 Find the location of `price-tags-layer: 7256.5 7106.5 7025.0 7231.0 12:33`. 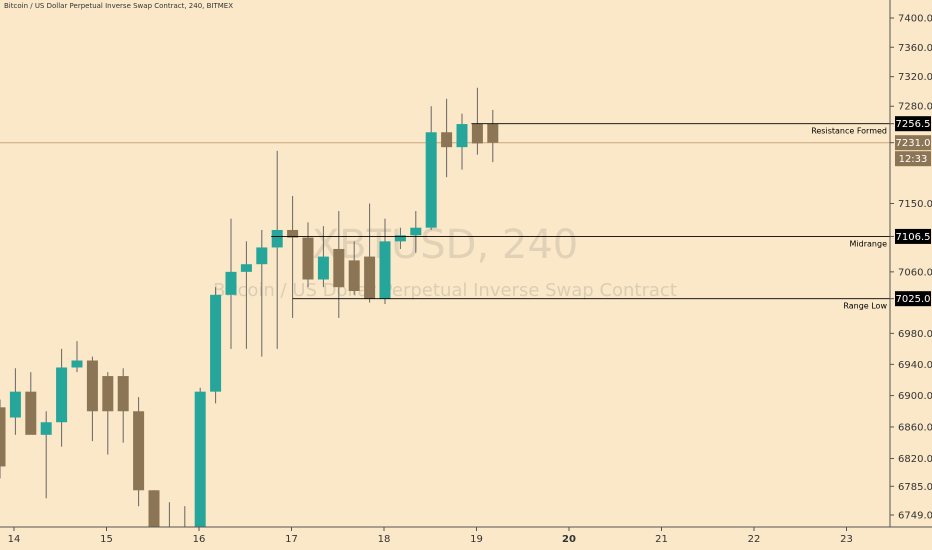

price-tags-layer: 7256.5 7106.5 7025.0 7231.0 12:33 is located at coordinates (913, 211).